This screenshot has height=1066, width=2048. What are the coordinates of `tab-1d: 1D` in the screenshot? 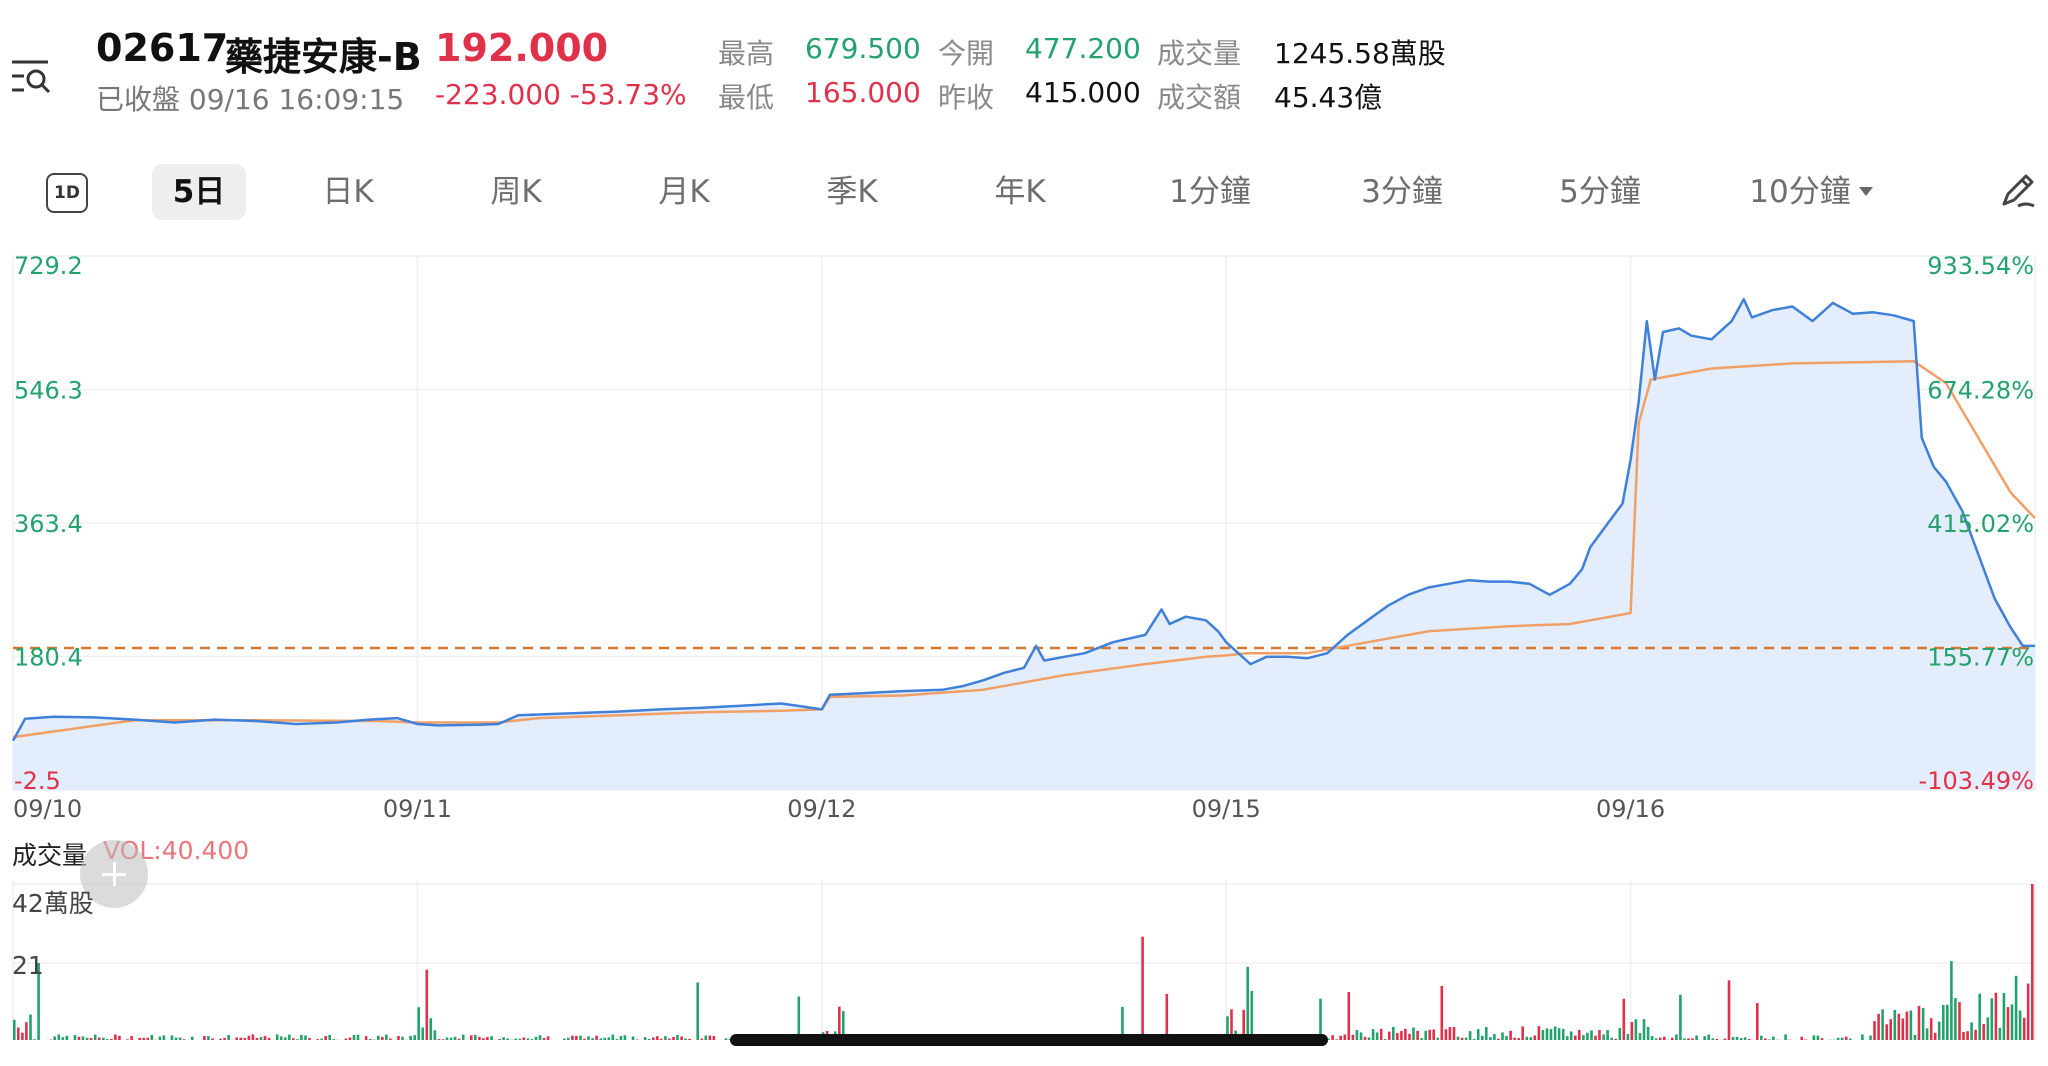 It's located at (67, 193).